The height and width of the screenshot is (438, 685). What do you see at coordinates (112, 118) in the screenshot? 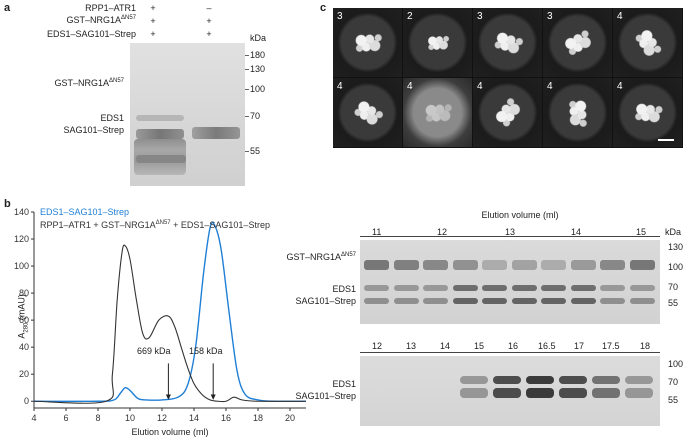
I see `band-label-eds1-a: EDS1` at bounding box center [112, 118].